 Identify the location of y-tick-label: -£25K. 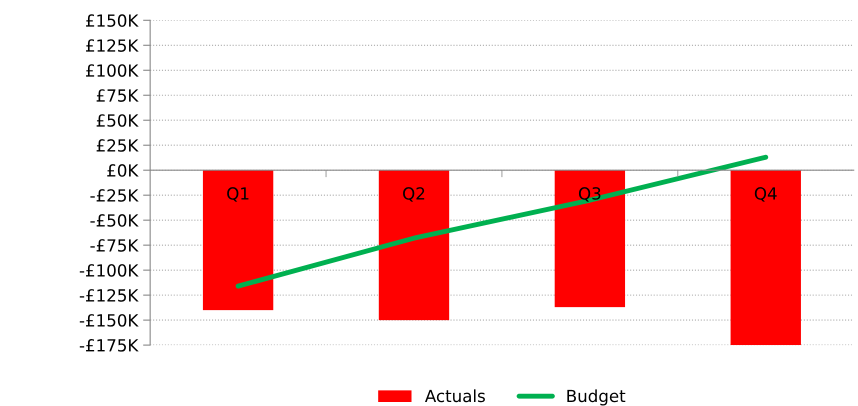
(114, 195).